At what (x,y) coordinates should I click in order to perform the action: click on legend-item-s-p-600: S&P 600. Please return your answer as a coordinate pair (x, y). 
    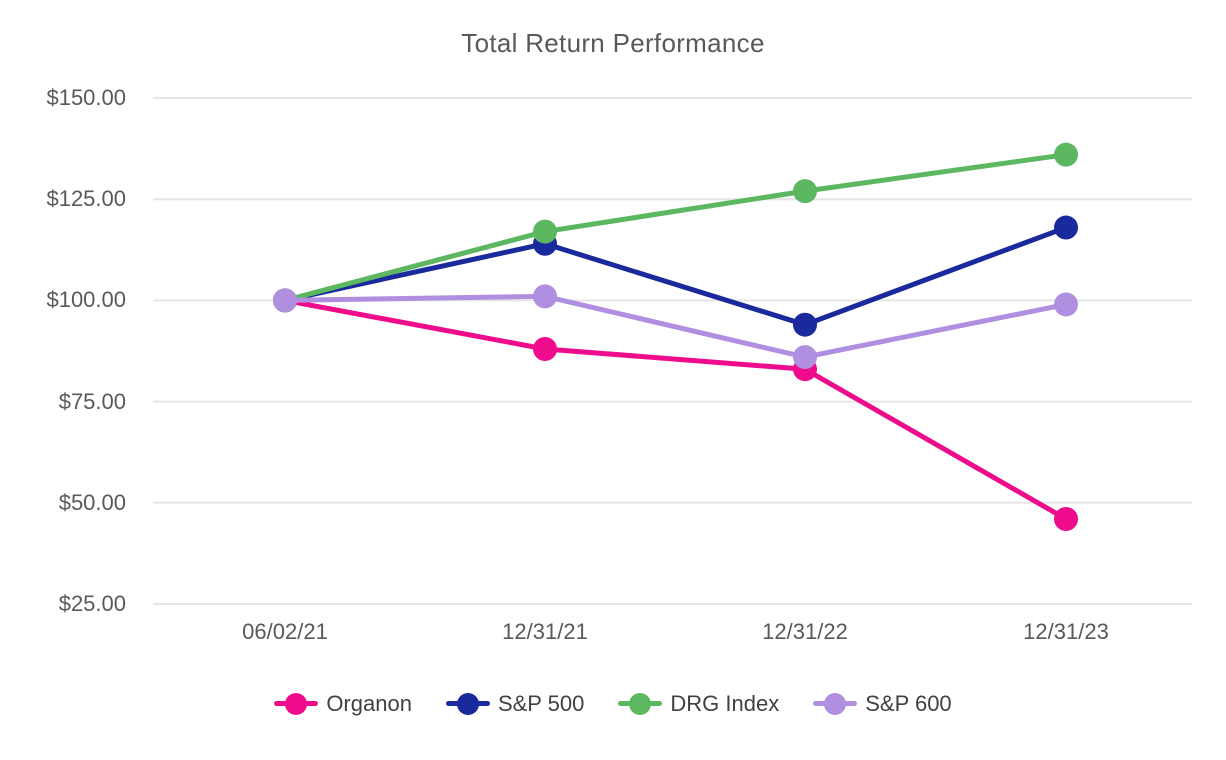
    Looking at the image, I should click on (882, 704).